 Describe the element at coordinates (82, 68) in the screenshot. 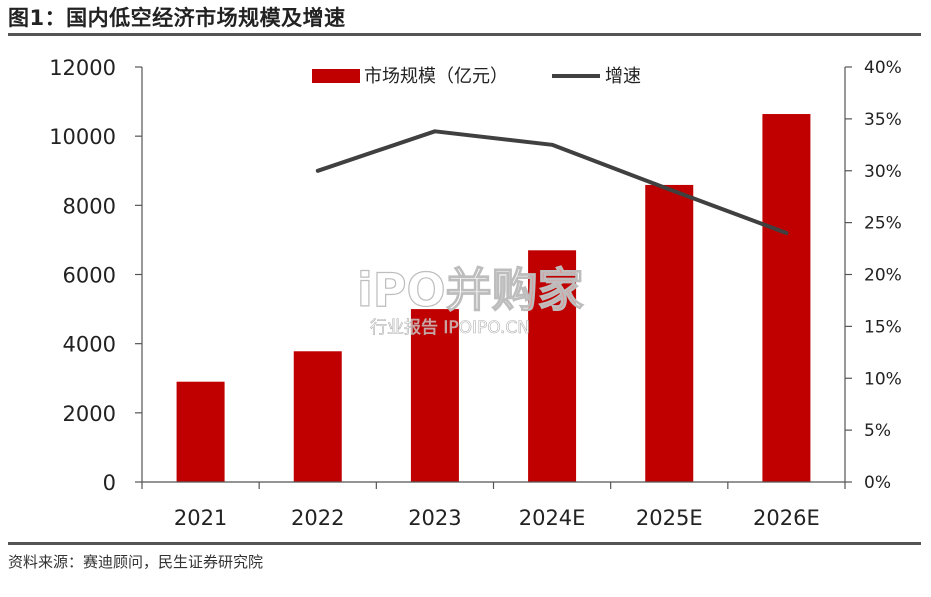

I see `left-tick-label: 12000` at that location.